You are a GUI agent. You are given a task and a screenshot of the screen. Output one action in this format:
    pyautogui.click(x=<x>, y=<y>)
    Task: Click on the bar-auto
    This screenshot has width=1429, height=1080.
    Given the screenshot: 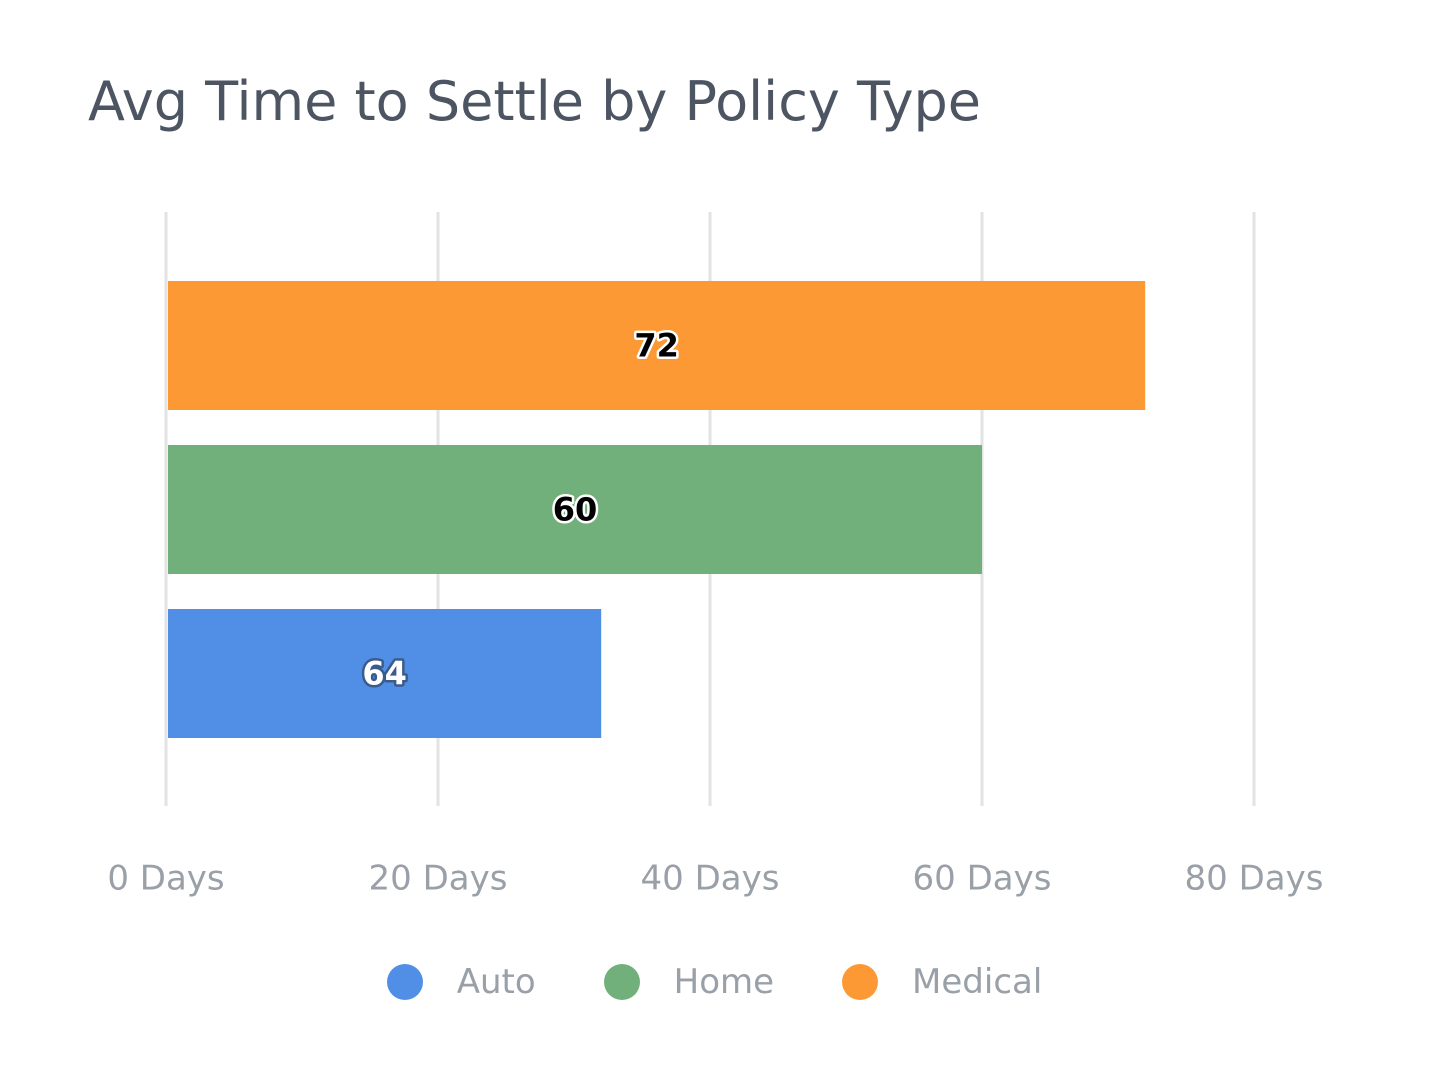 What is the action you would take?
    pyautogui.click(x=385, y=673)
    